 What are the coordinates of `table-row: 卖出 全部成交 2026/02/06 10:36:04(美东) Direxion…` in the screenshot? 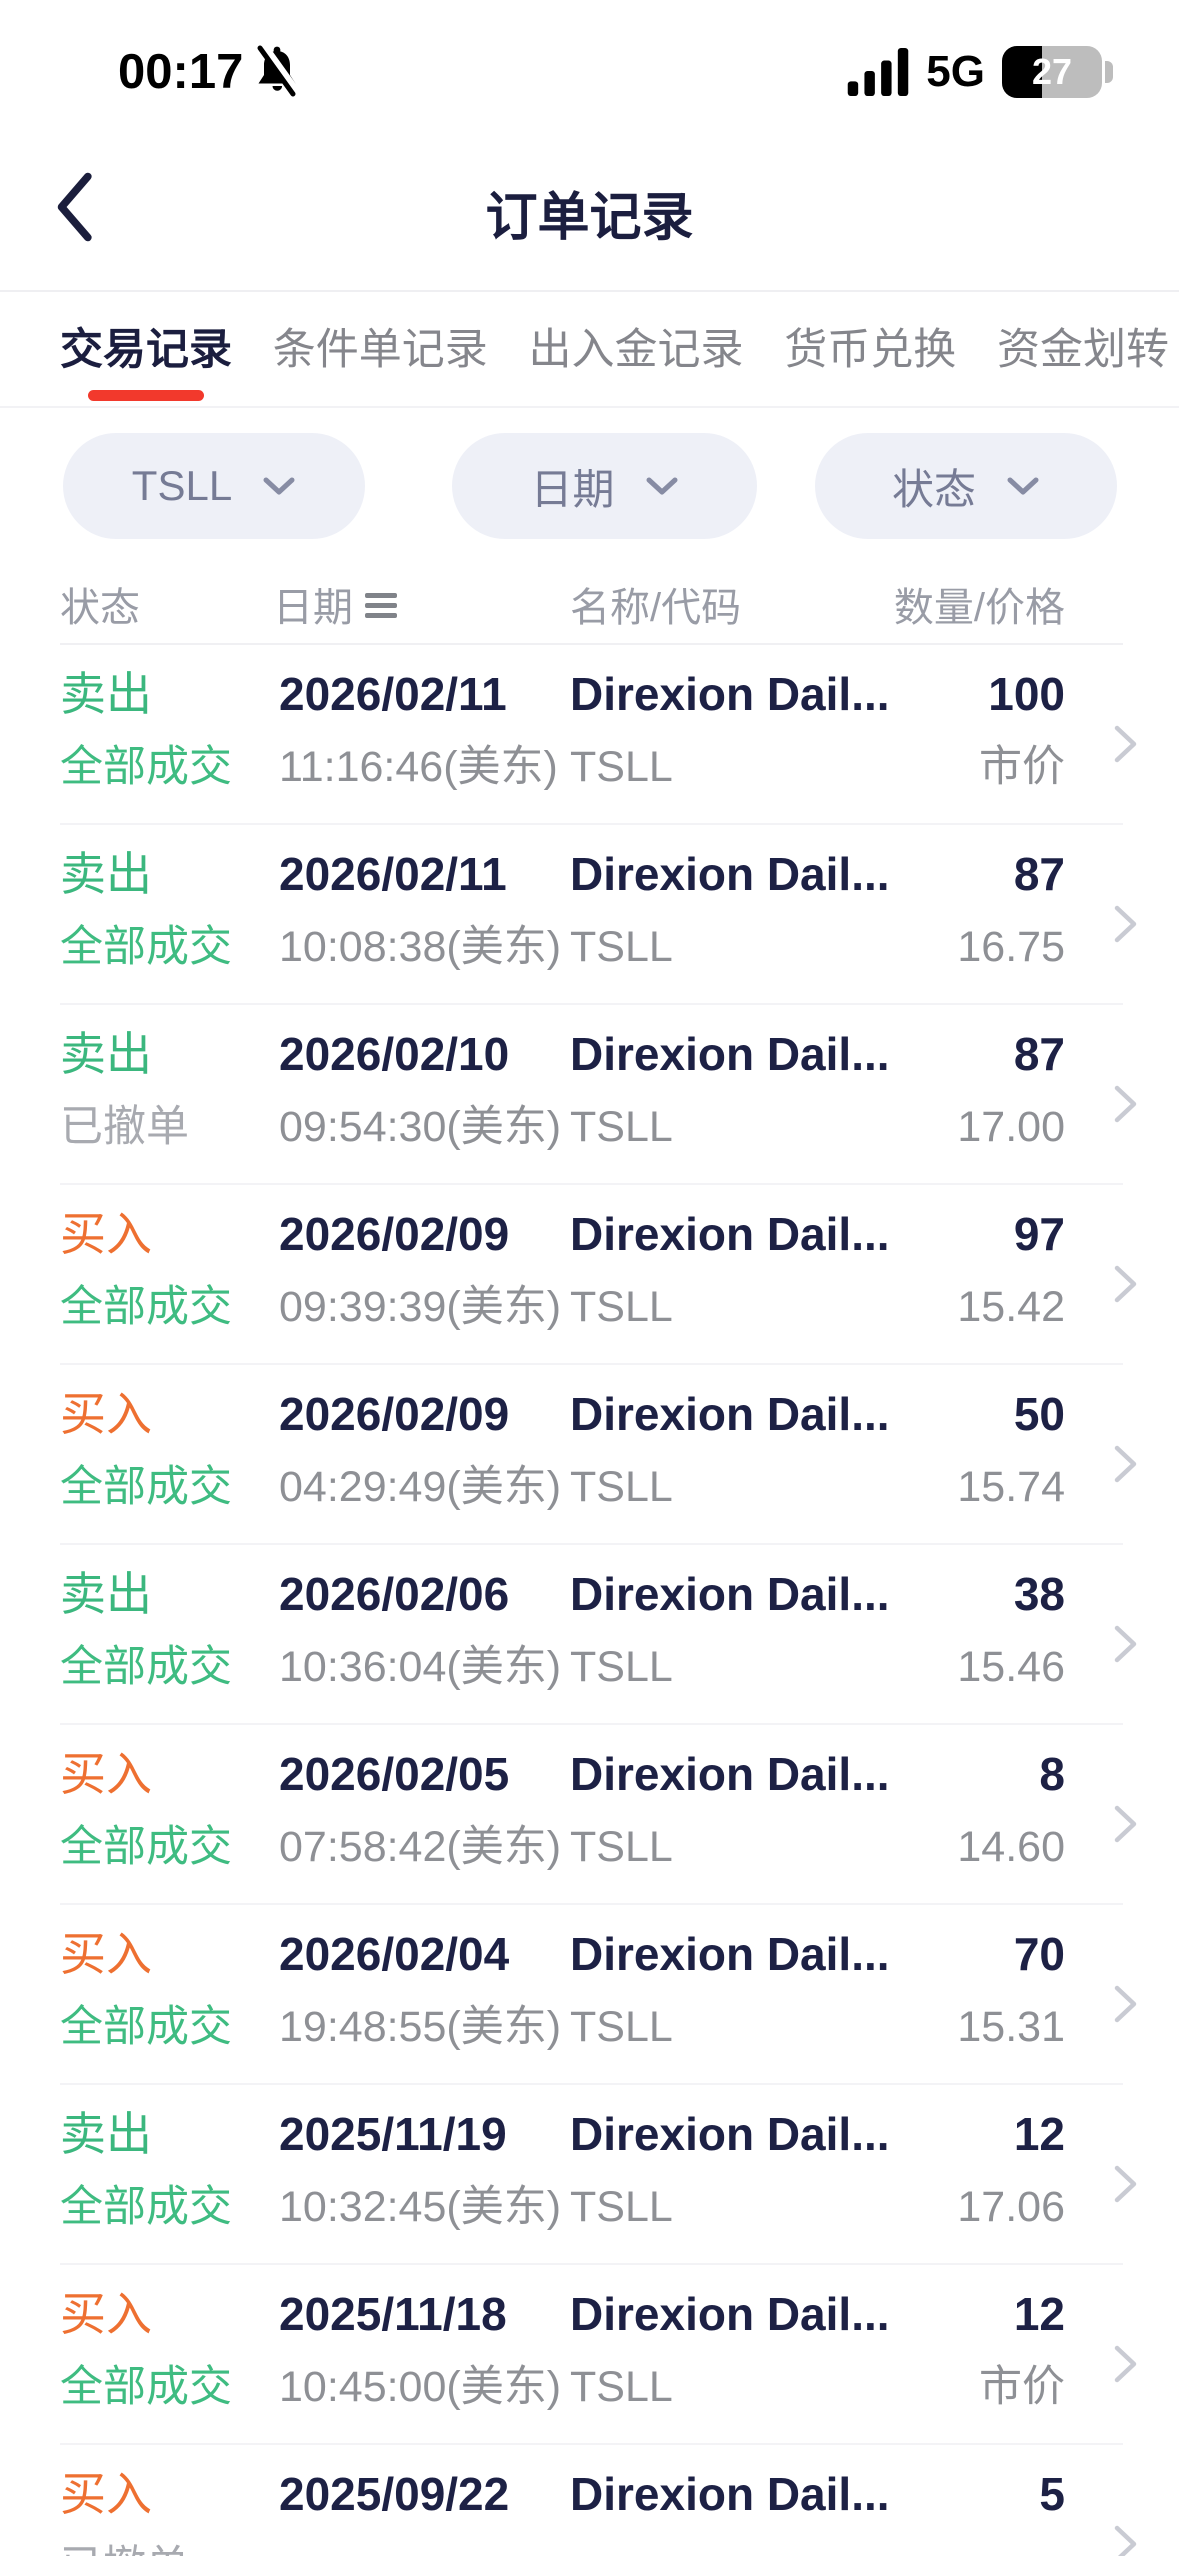 It's located at (589, 1635).